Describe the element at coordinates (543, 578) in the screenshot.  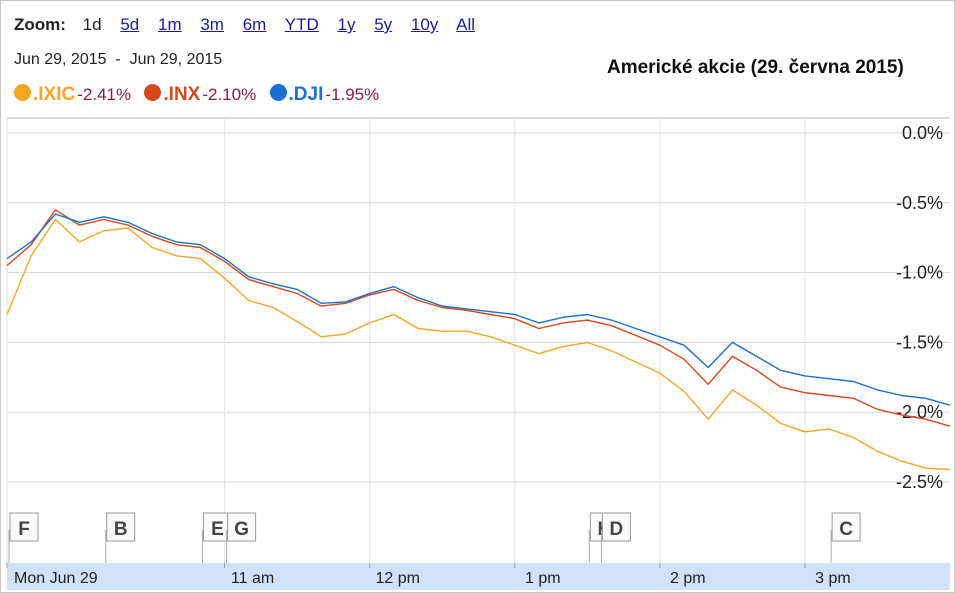
I see `x-tick-label: 1 pm` at that location.